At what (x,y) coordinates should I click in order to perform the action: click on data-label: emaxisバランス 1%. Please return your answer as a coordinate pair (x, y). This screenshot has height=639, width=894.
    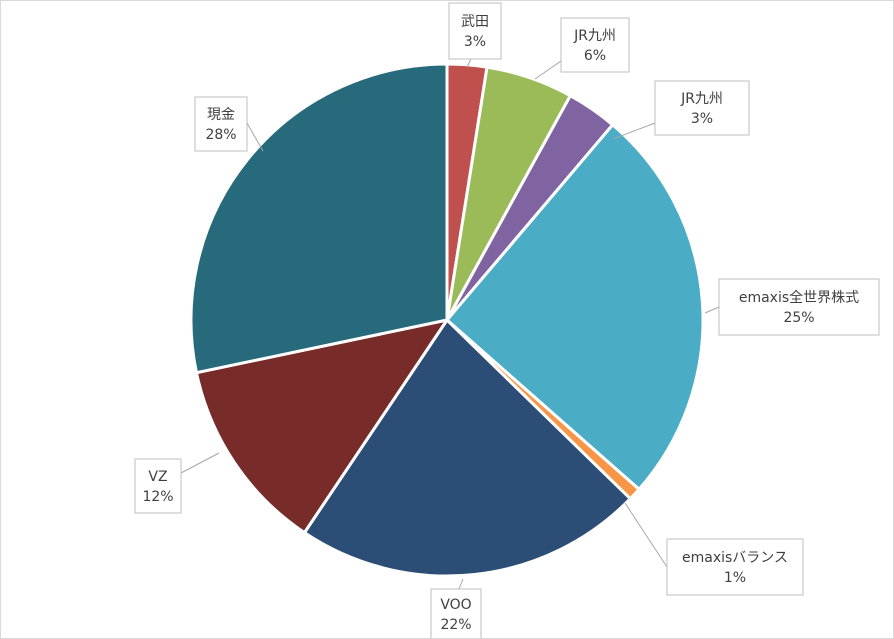
    Looking at the image, I should click on (735, 567).